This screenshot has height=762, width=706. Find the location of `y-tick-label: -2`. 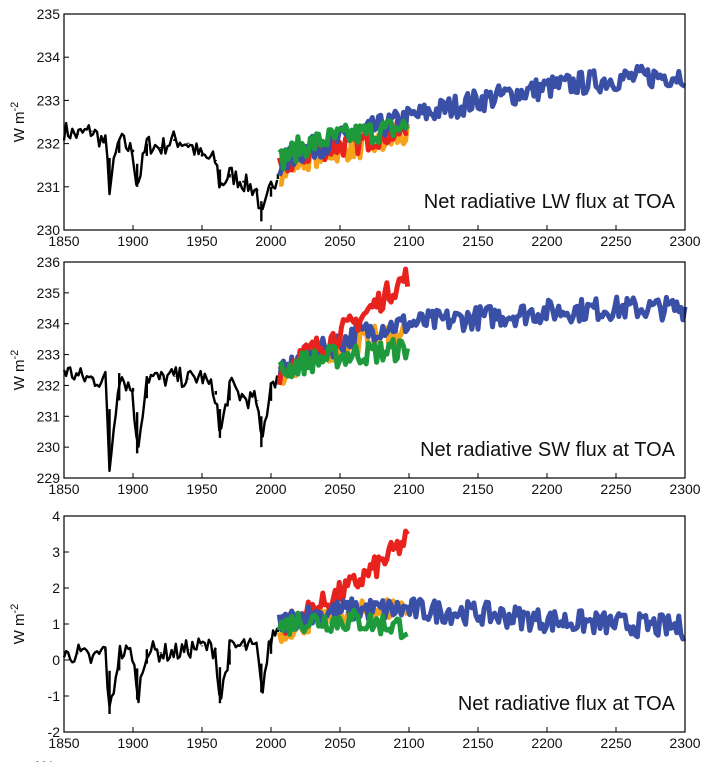

y-tick-label: -2 is located at coordinates (54, 732).